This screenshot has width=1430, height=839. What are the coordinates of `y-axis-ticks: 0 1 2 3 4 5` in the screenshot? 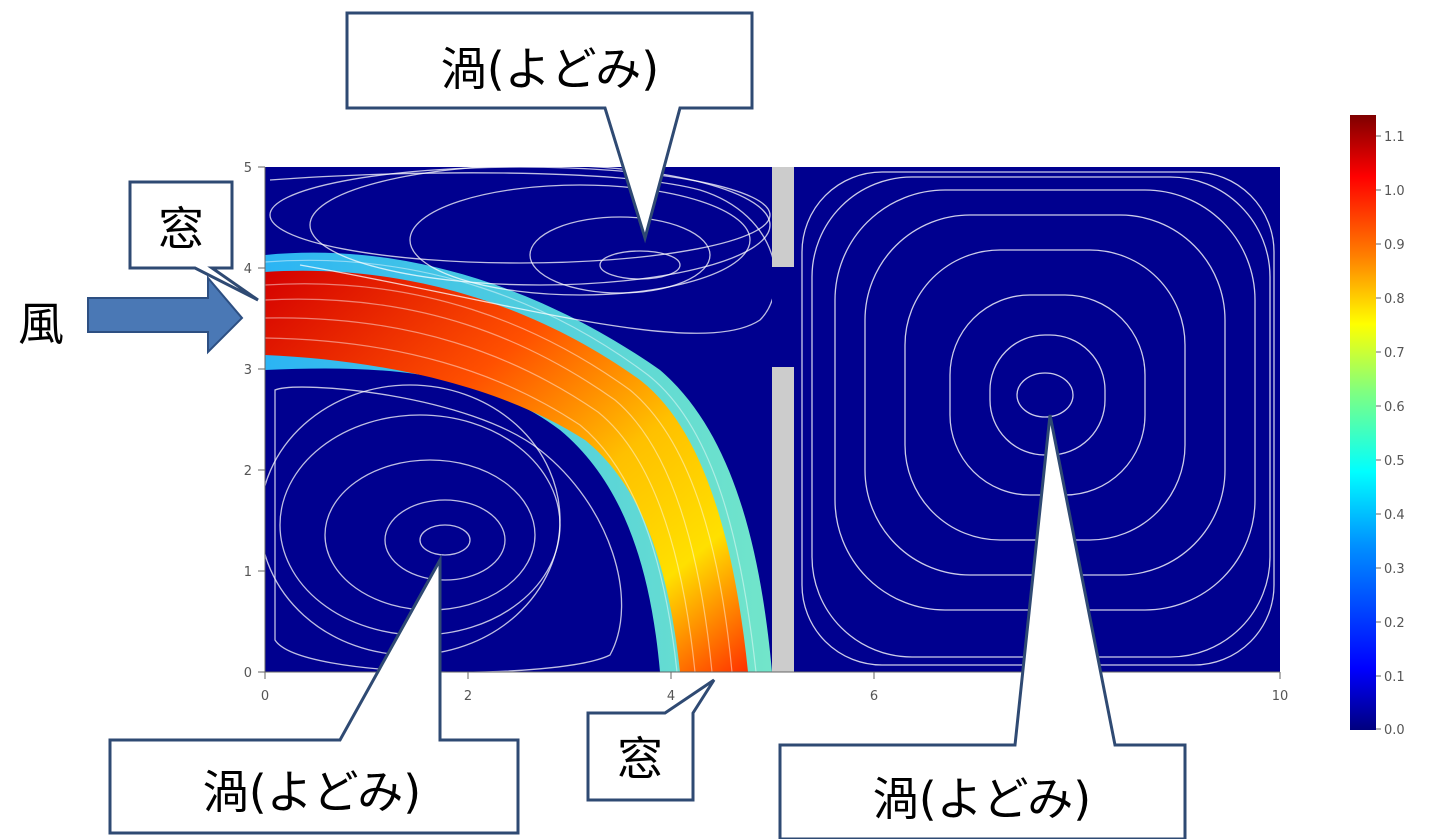 It's located at (254, 421).